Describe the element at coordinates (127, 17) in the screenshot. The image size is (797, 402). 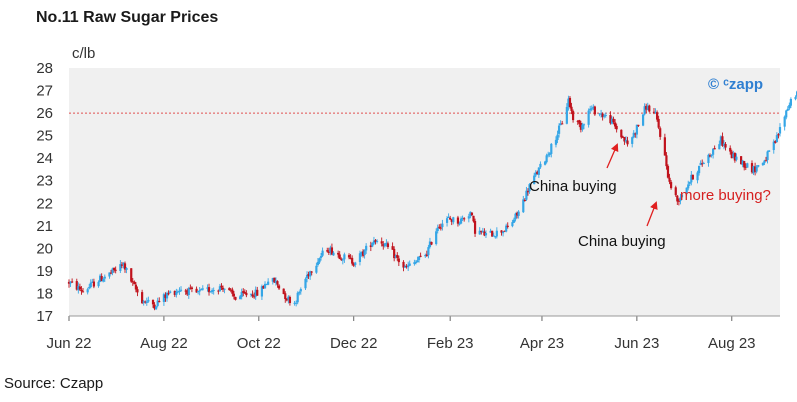
I see `chart-title: No.11 Raw Sugar Prices` at that location.